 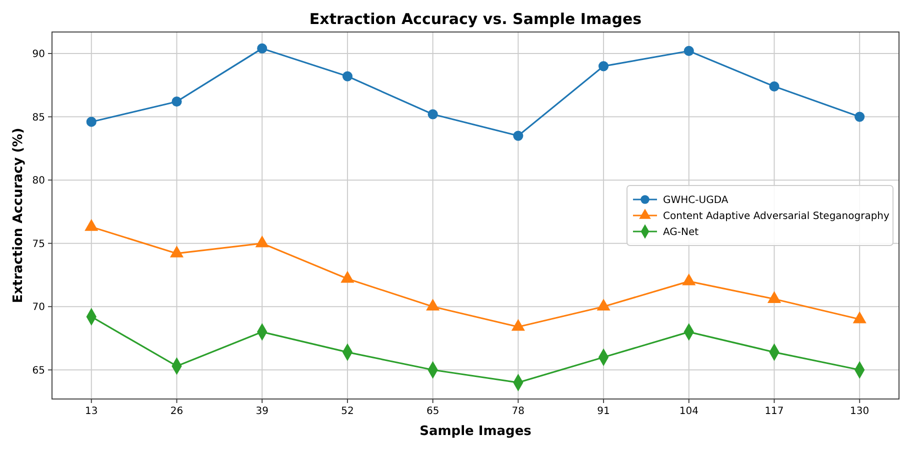 What do you see at coordinates (18, 216) in the screenshot?
I see `y-axis-title: Extraction Accuracy (%)` at bounding box center [18, 216].